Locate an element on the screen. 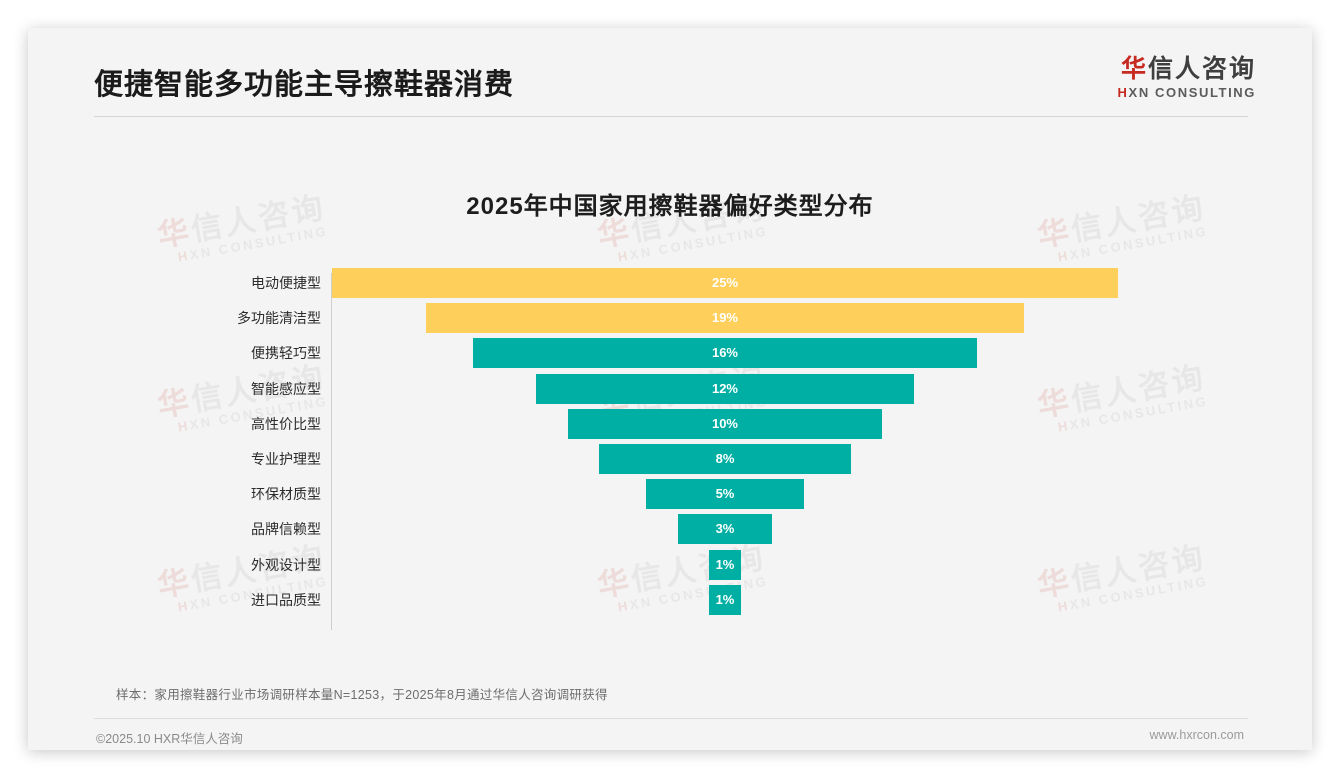  bar-category-label: 便携轻巧型 is located at coordinates (286, 353).